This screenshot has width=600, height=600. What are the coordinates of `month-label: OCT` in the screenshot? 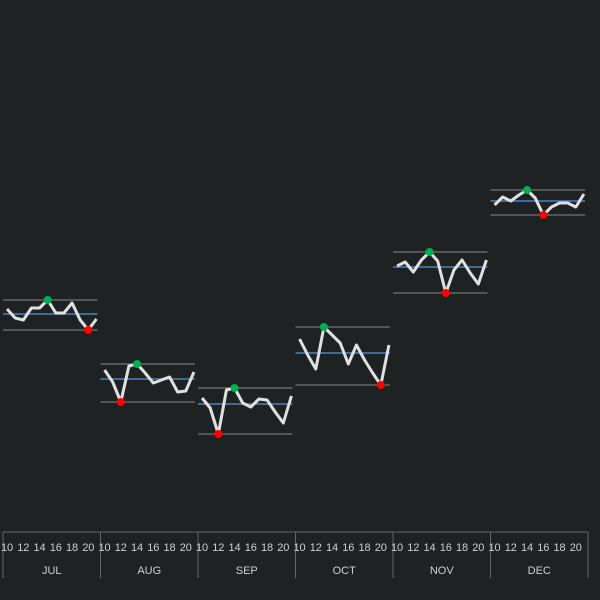 It's located at (345, 571).